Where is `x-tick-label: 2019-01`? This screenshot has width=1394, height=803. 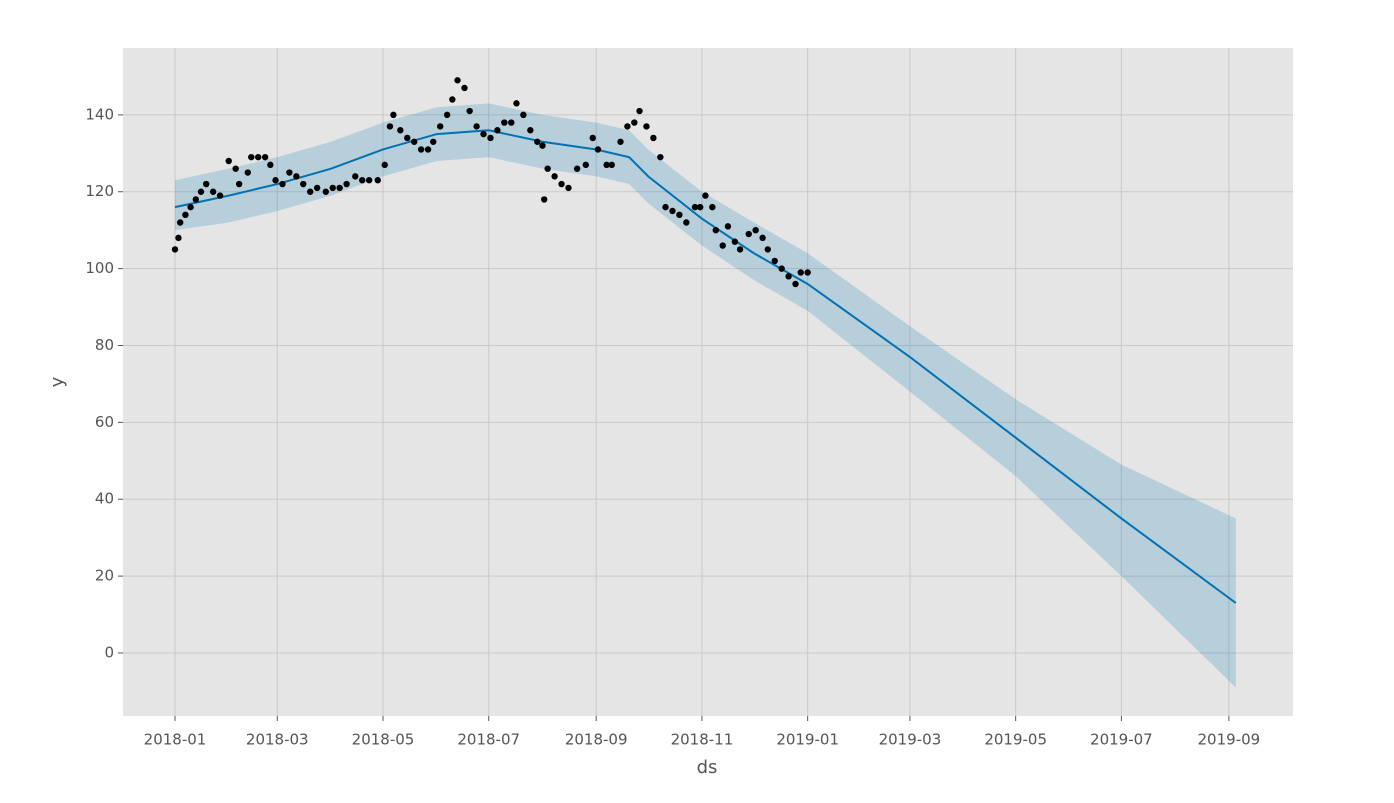 x-tick-label: 2019-01 is located at coordinates (807, 740).